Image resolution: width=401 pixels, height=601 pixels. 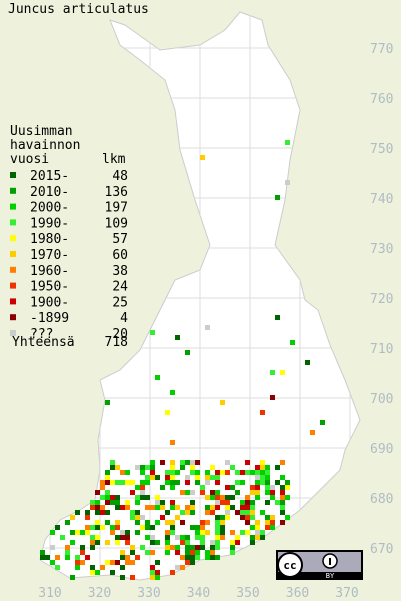 I want to click on x-grid-label: 320, so click(x=99, y=593).